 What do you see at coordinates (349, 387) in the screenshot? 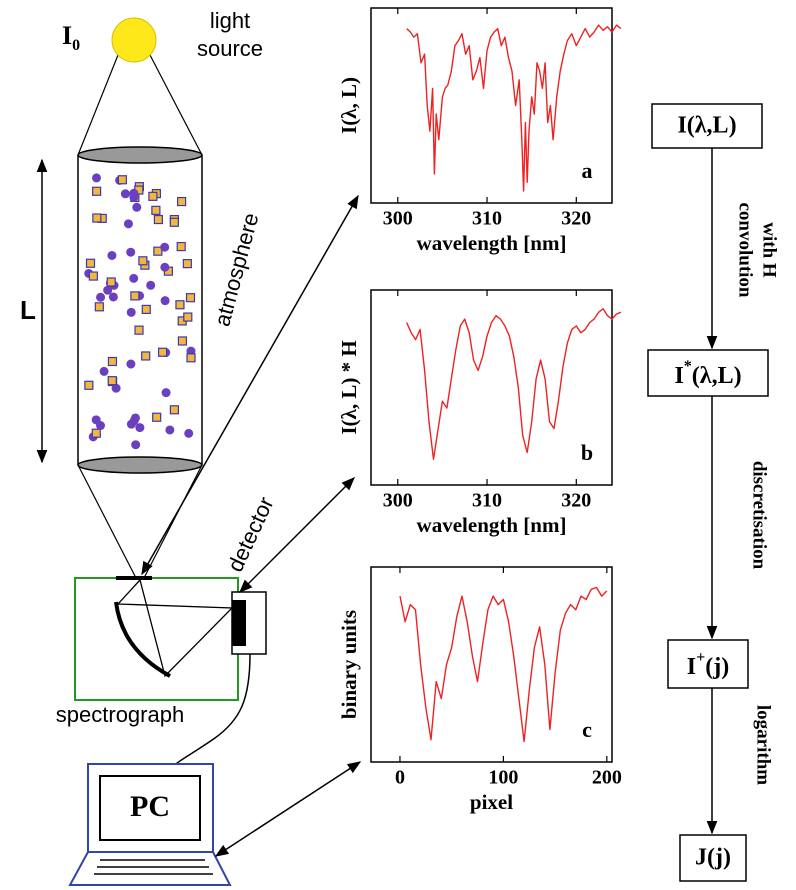
I see `y-axis-label: I(λ, L) * H` at bounding box center [349, 387].